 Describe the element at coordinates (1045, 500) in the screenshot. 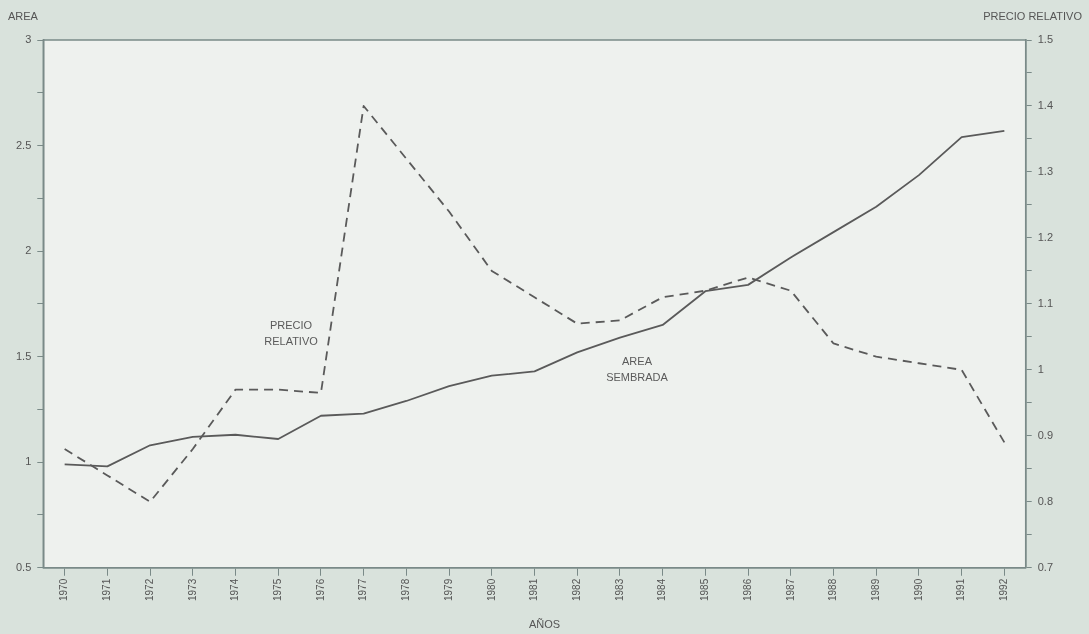

I see `y2-tick-label: 0.8` at that location.